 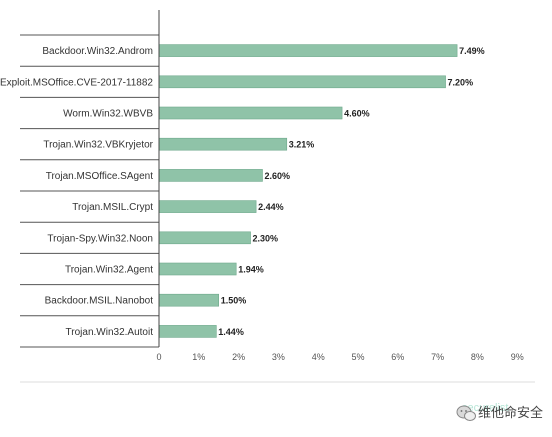 What do you see at coordinates (278, 357) in the screenshot?
I see `x-tick-label: 3%` at bounding box center [278, 357].